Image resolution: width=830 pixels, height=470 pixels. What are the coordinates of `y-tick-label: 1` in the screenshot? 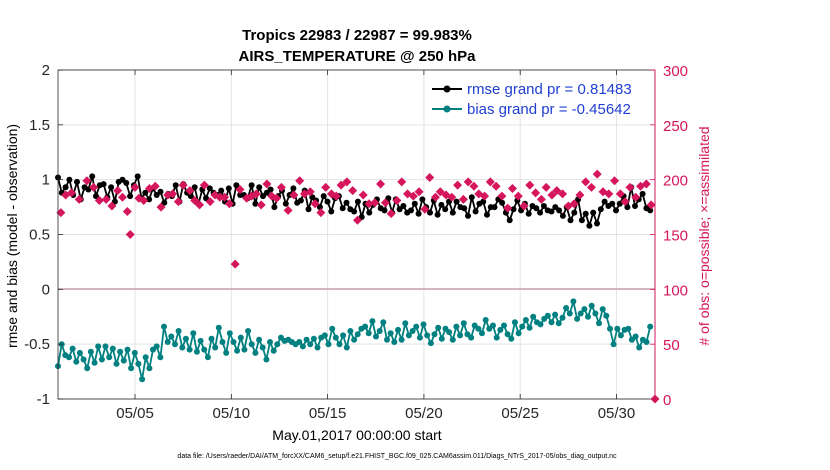 It's located at (46, 180).